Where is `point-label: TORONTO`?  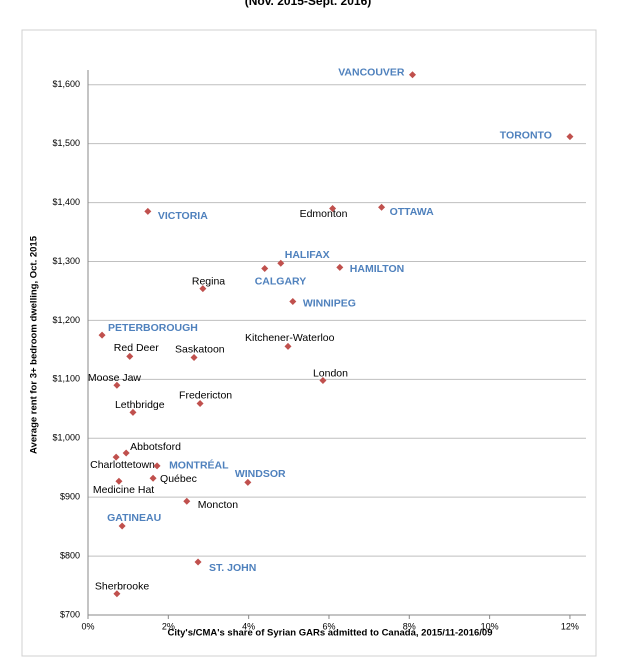
point-label: TORONTO is located at coordinates (526, 135).